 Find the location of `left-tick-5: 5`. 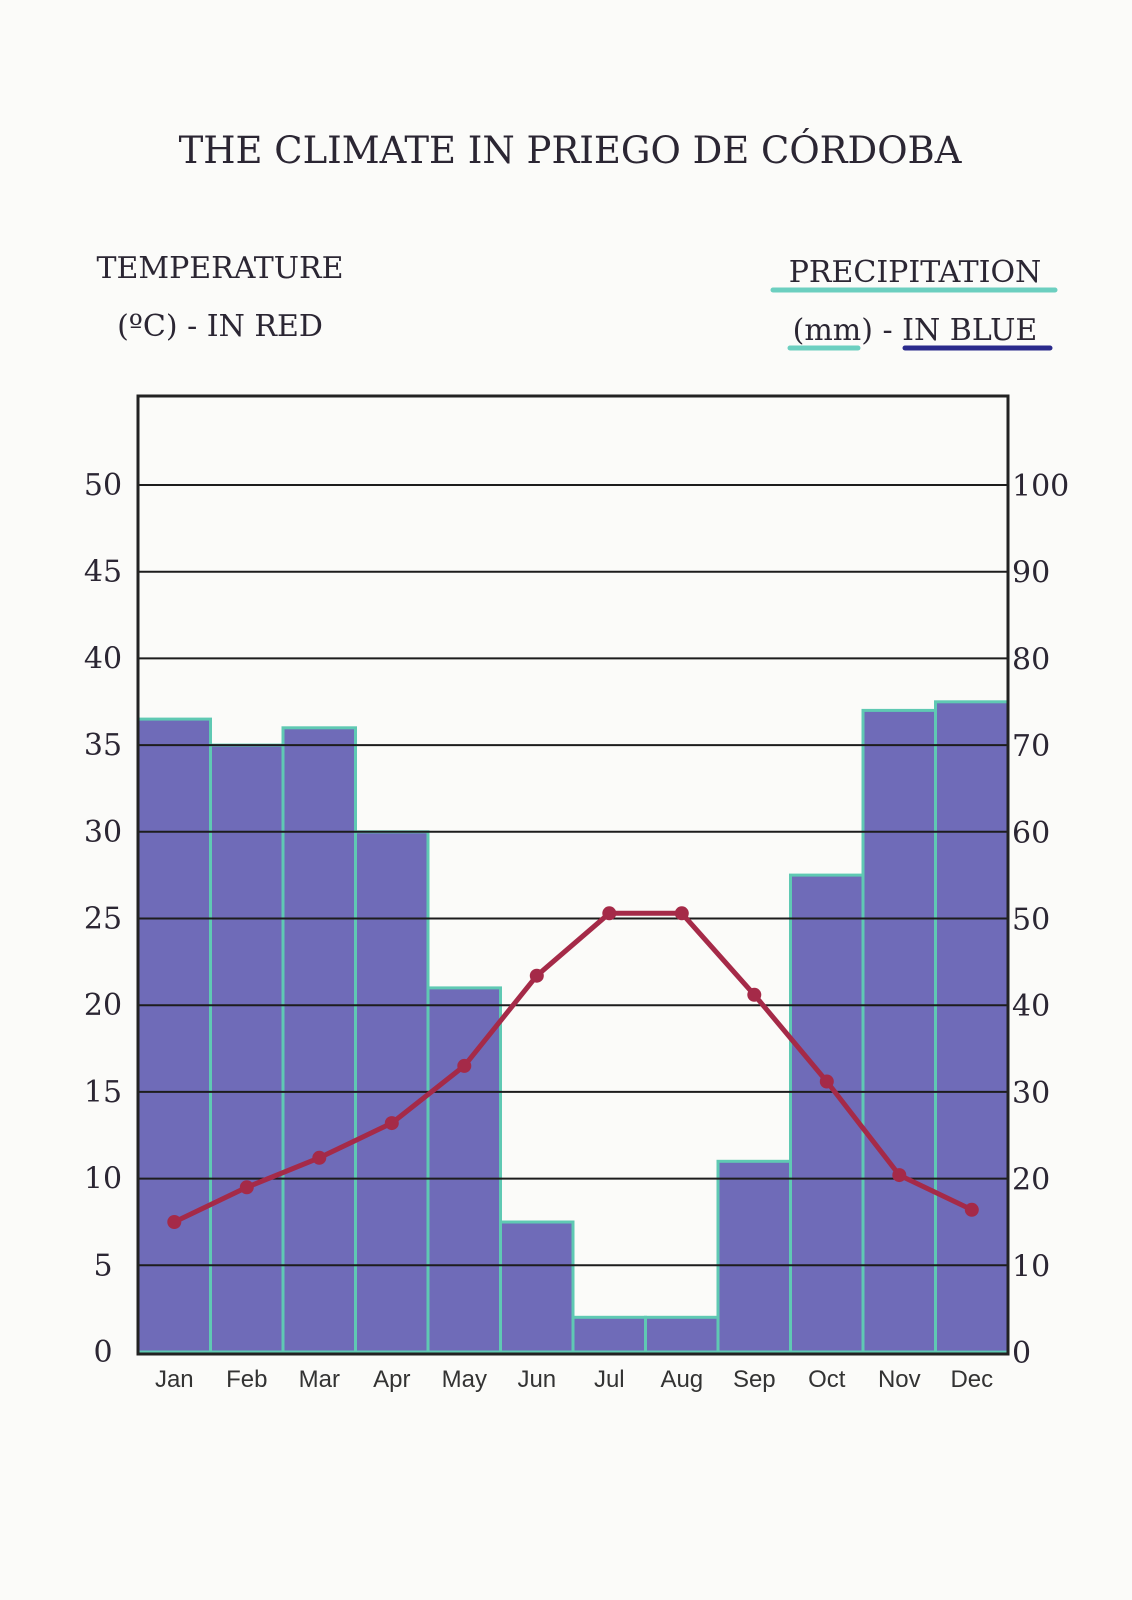

left-tick-5: 5 is located at coordinates (102, 1265).